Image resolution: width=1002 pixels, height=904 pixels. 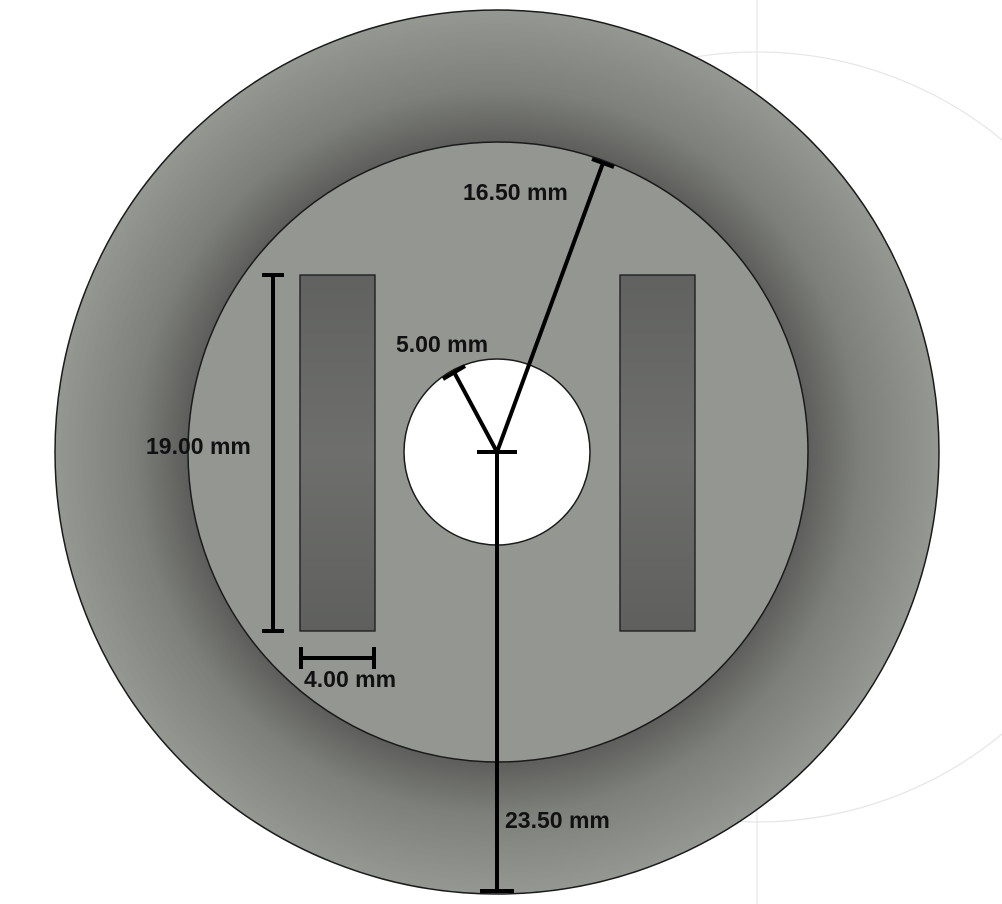 I want to click on dimension-inner-radius, so click(x=555, y=305).